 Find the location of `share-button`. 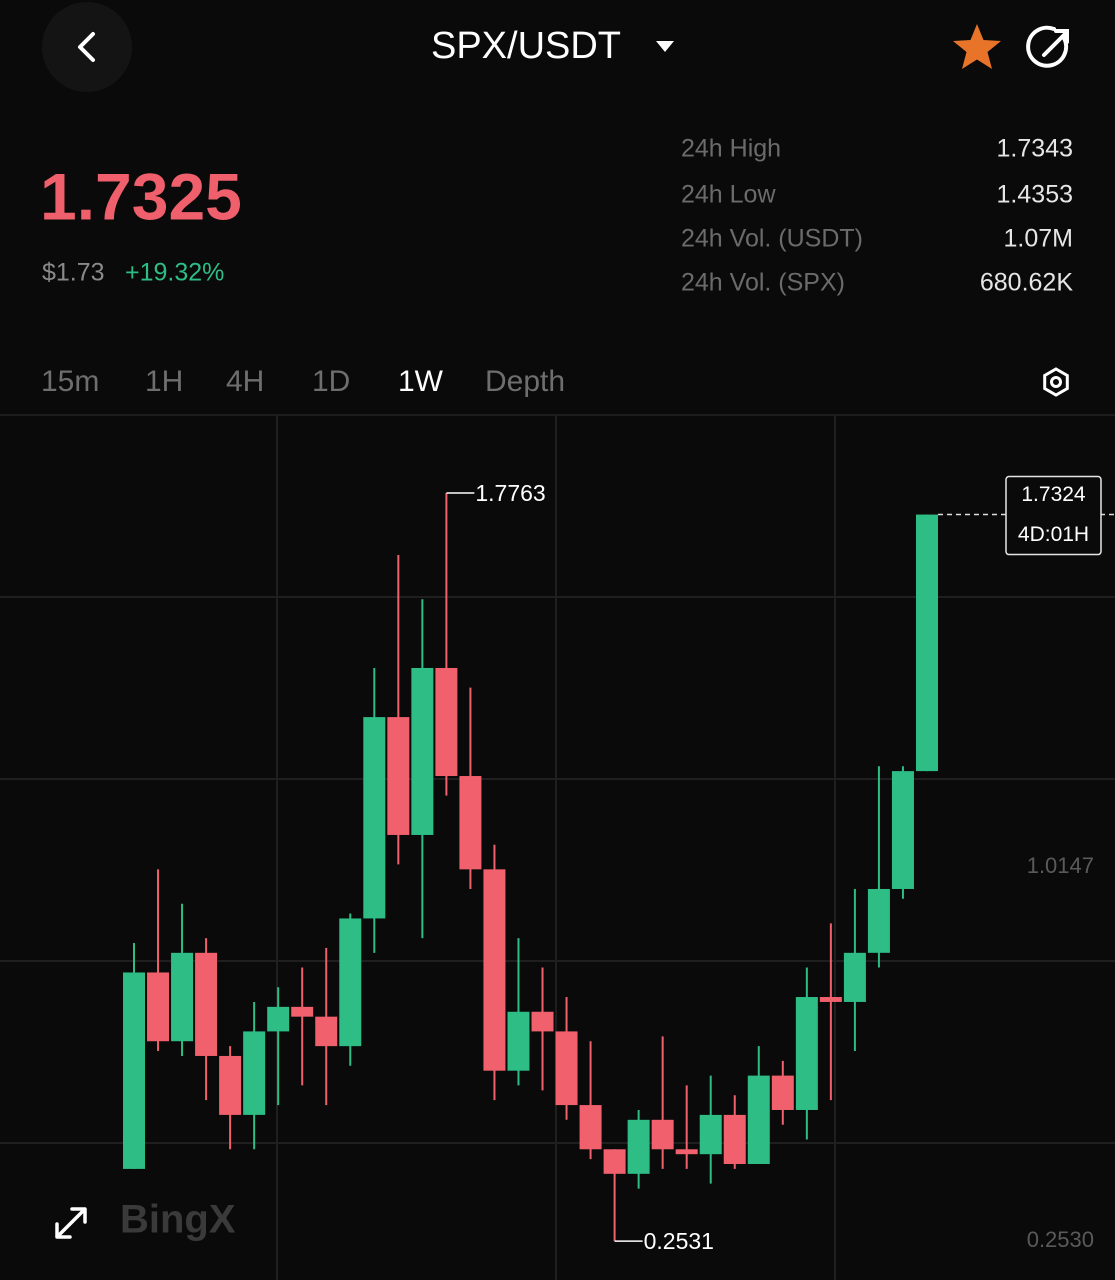

share-button is located at coordinates (1047, 46).